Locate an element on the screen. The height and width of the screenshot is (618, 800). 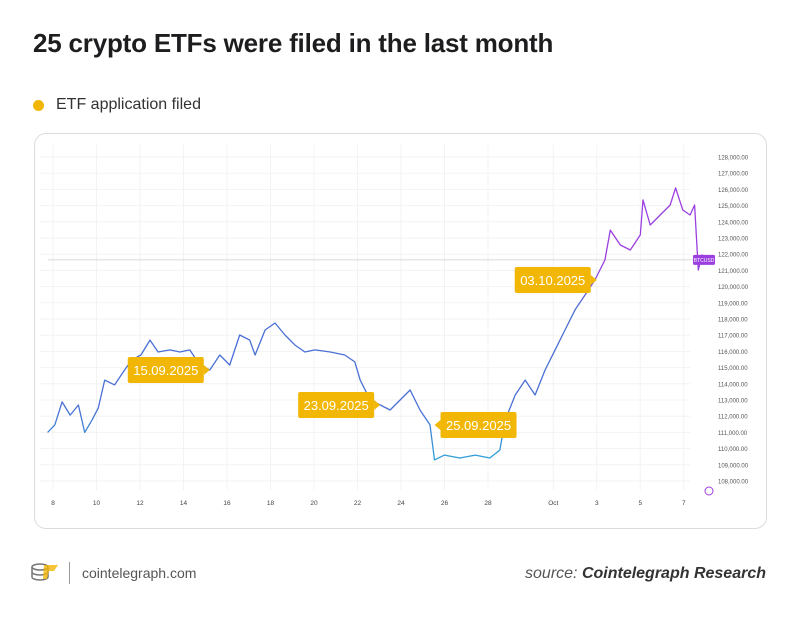
y-tick-label: 112,000.00 is located at coordinates (733, 418).